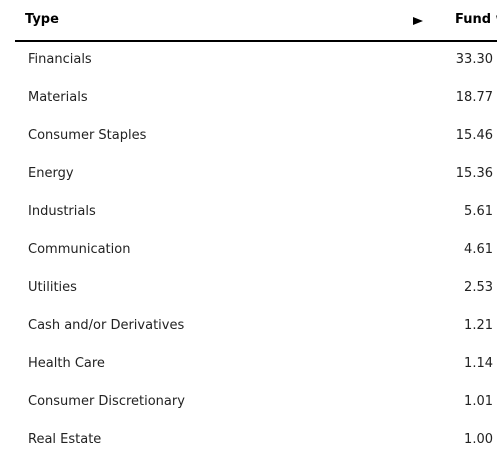 The height and width of the screenshot is (460, 497). What do you see at coordinates (474, 97) in the screenshot?
I see `weight-cell: 18.77` at bounding box center [474, 97].